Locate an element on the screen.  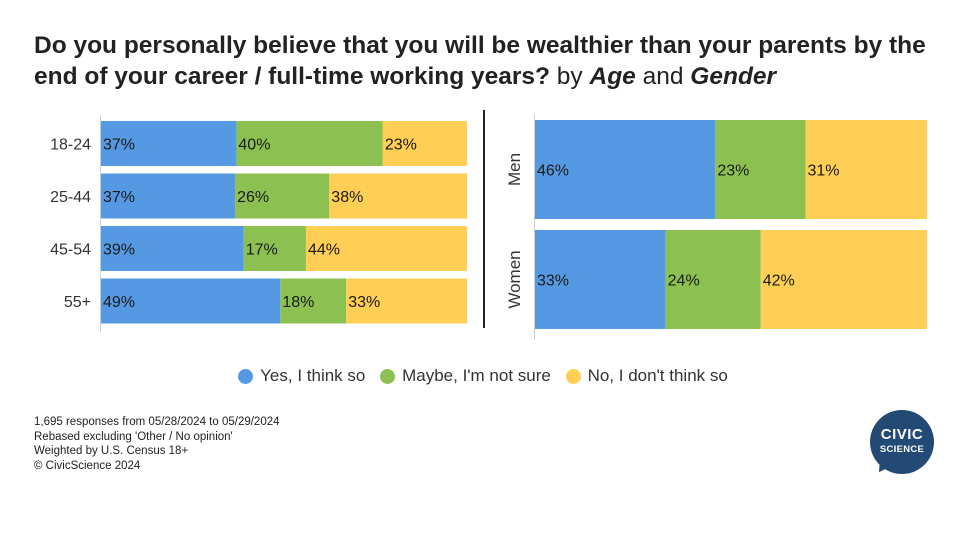
age-bar-55-maybe is located at coordinates (313, 301).